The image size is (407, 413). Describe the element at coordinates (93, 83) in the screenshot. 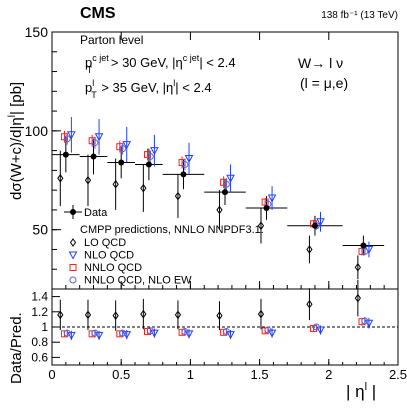

I see `lep-cut-p-sup: l` at that location.